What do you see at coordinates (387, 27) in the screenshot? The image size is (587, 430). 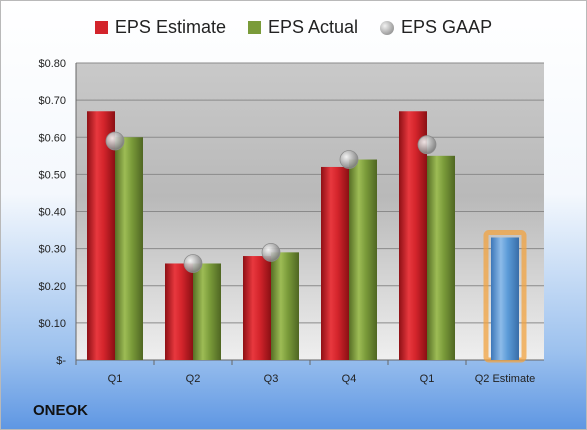 I see `legend-swatch-eps-gaap` at bounding box center [387, 27].